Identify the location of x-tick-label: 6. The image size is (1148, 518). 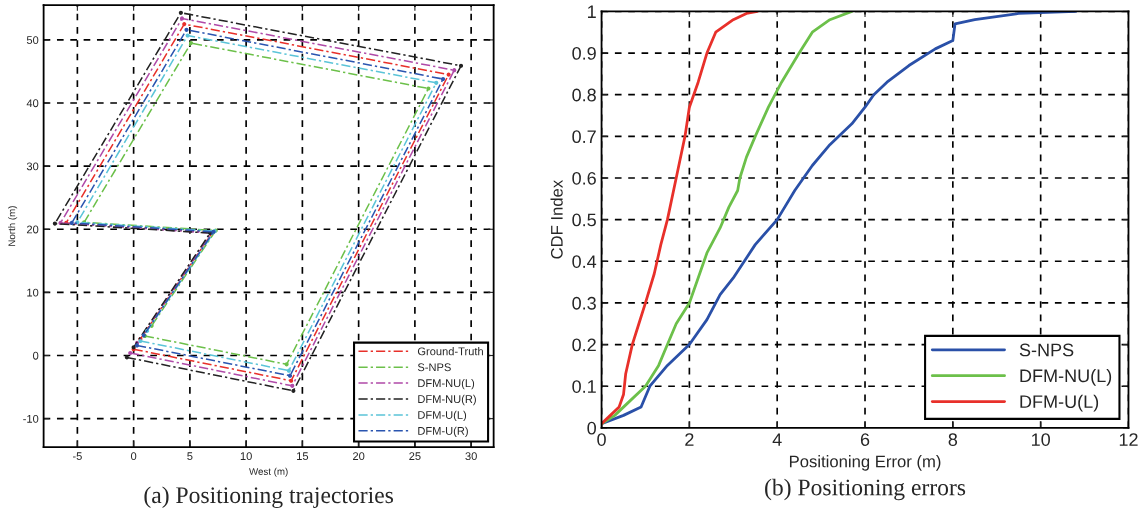
(865, 439).